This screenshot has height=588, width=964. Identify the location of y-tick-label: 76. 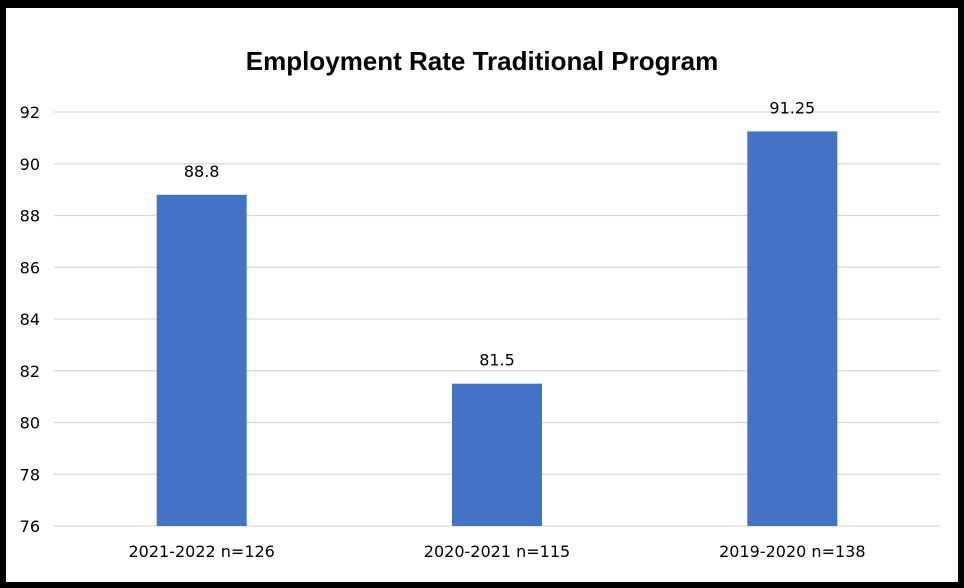
(30, 526).